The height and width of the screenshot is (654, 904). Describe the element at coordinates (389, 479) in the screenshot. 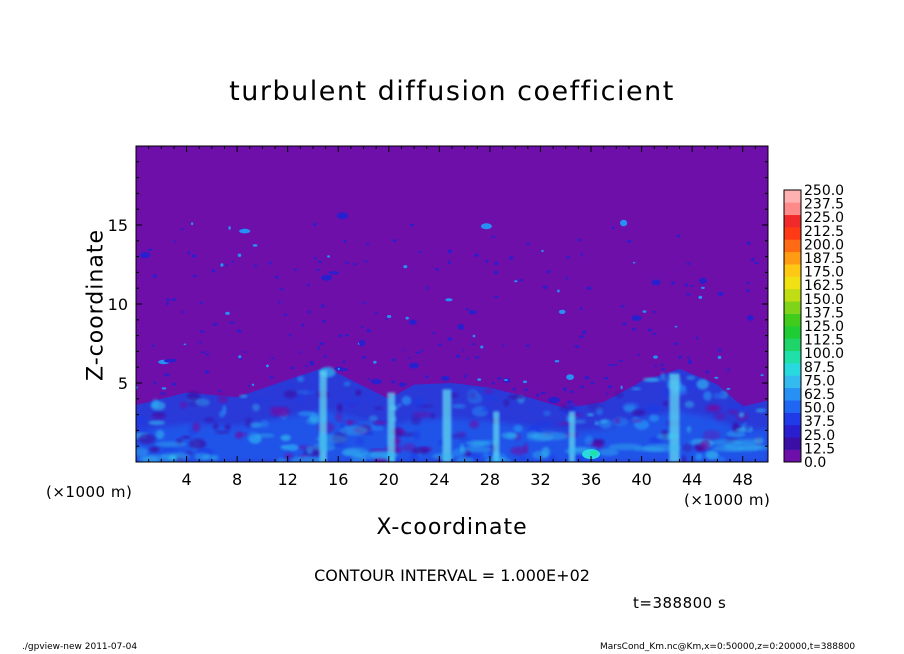

I see `x-tick-label: 20` at that location.